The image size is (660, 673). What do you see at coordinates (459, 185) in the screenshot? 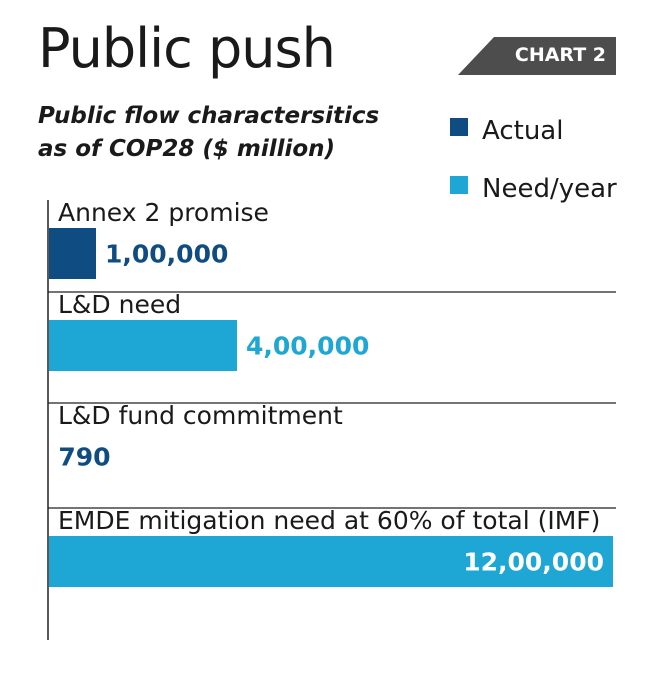
I see `legend-swatch-need` at bounding box center [459, 185].